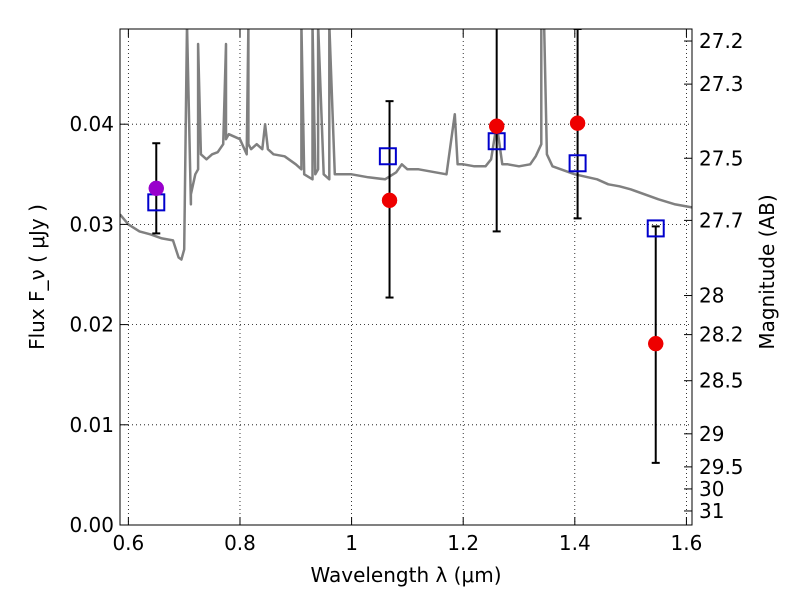 This screenshot has height=600, width=800. What do you see at coordinates (406, 185) in the screenshot?
I see `model-photometry-layer` at bounding box center [406, 185].